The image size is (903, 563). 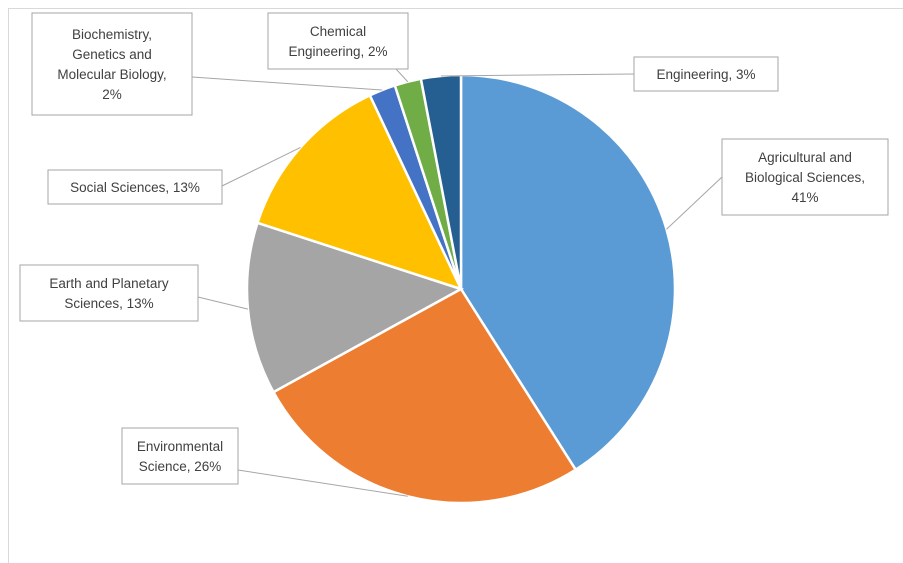 I want to click on data-label-text: Science, 26%, so click(x=180, y=466).